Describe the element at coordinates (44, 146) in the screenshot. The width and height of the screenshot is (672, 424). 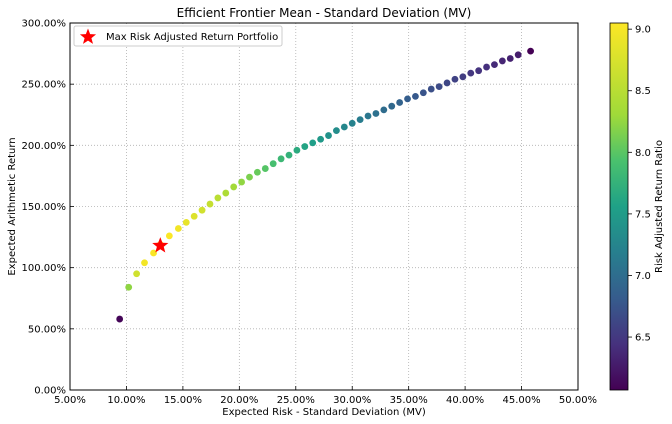
I see `y-tick-label: 200.00%` at that location.